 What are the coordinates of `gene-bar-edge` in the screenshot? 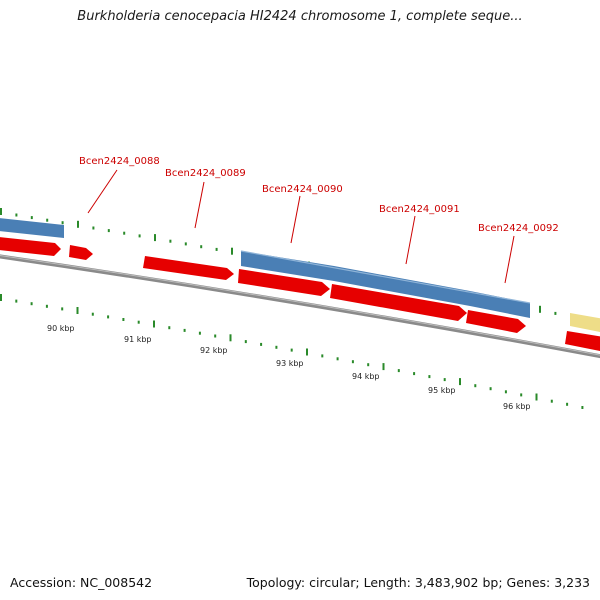 It's located at (385, 277).